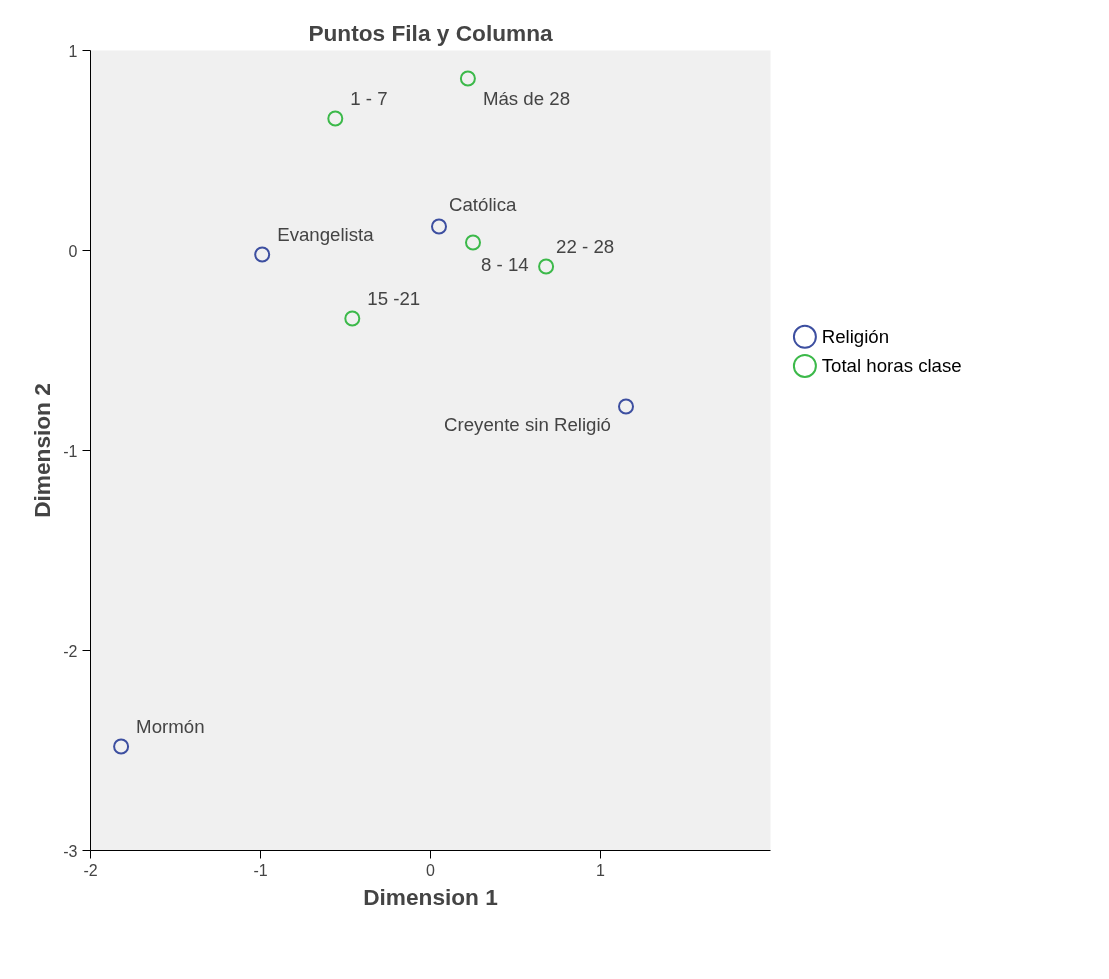 The image size is (1109, 979). I want to click on legend-label: Religión, so click(855, 337).